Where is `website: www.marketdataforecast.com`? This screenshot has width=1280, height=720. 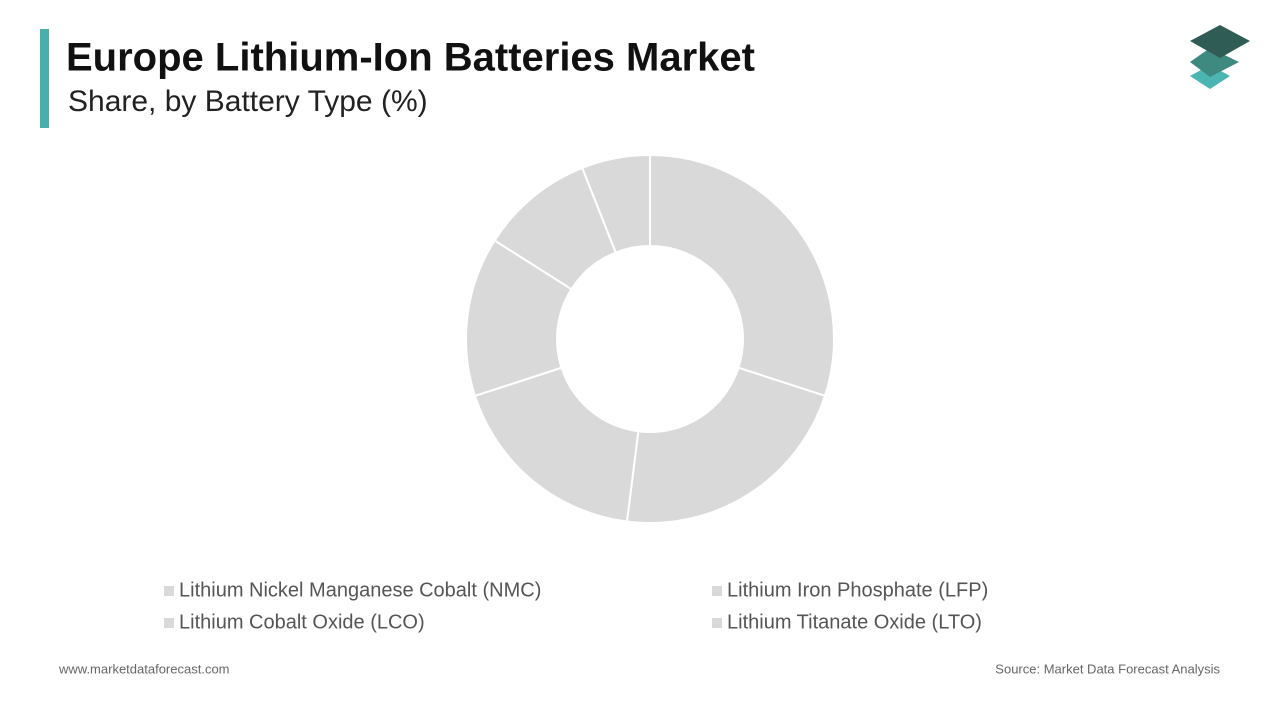 website: www.marketdataforecast.com is located at coordinates (144, 668).